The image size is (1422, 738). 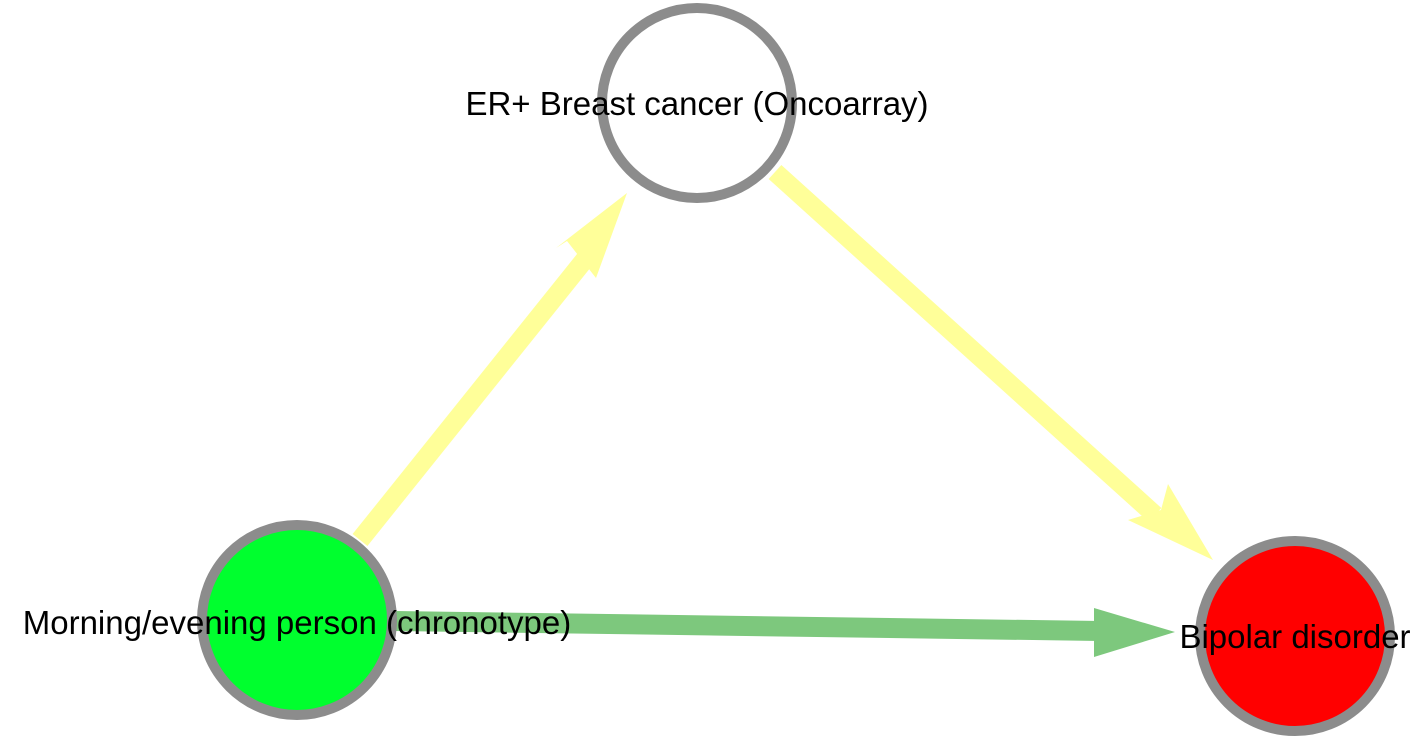 I want to click on node-label: Bipolar disorder, so click(x=1294, y=636).